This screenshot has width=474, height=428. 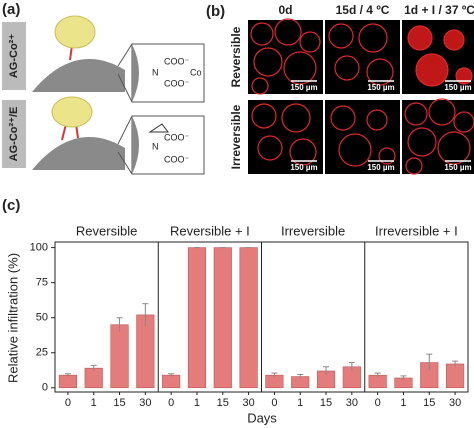 What do you see at coordinates (439, 10) in the screenshot?
I see `column-header: 1d + I / 37 ºC` at bounding box center [439, 10].